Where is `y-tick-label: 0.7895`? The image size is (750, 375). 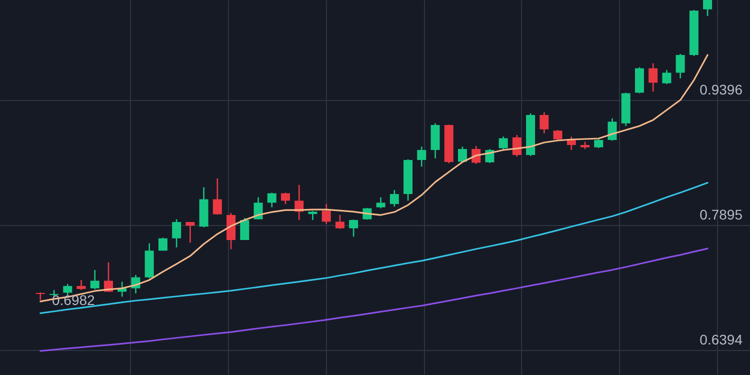
y-tick-label: 0.7895 is located at coordinates (721, 214).